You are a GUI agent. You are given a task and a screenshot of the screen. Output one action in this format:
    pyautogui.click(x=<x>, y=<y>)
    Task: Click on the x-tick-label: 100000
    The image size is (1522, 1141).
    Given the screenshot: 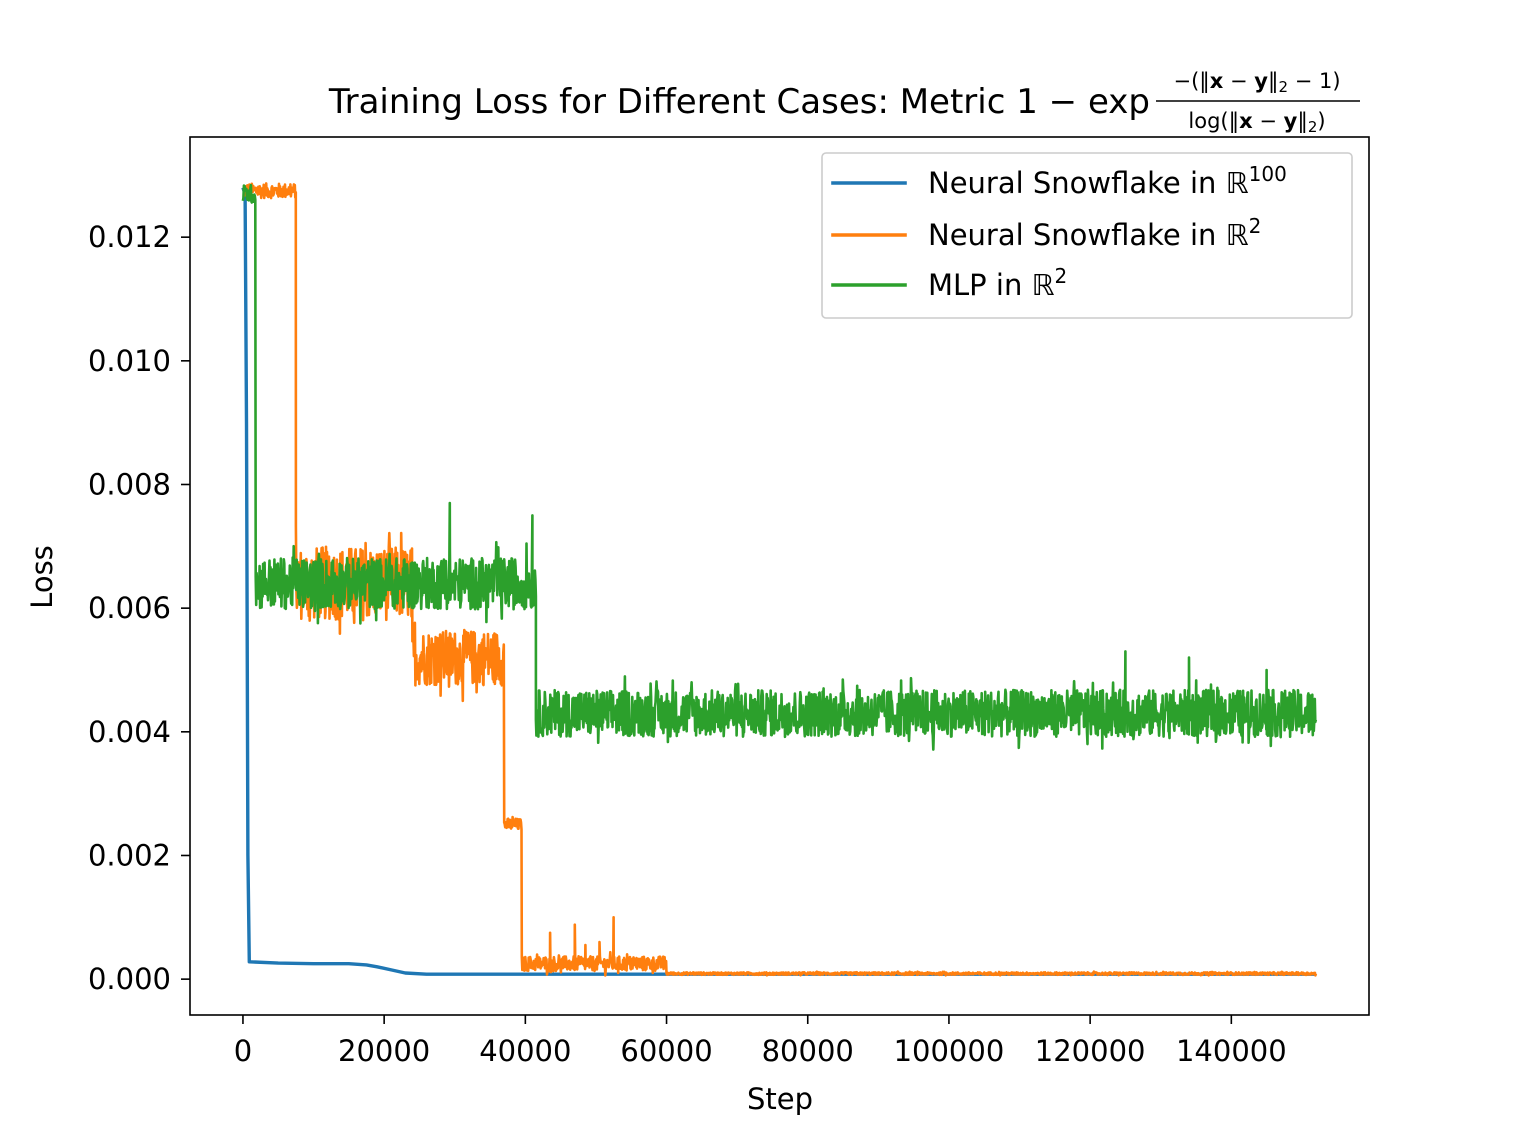 What is the action you would take?
    pyautogui.click(x=949, y=1051)
    